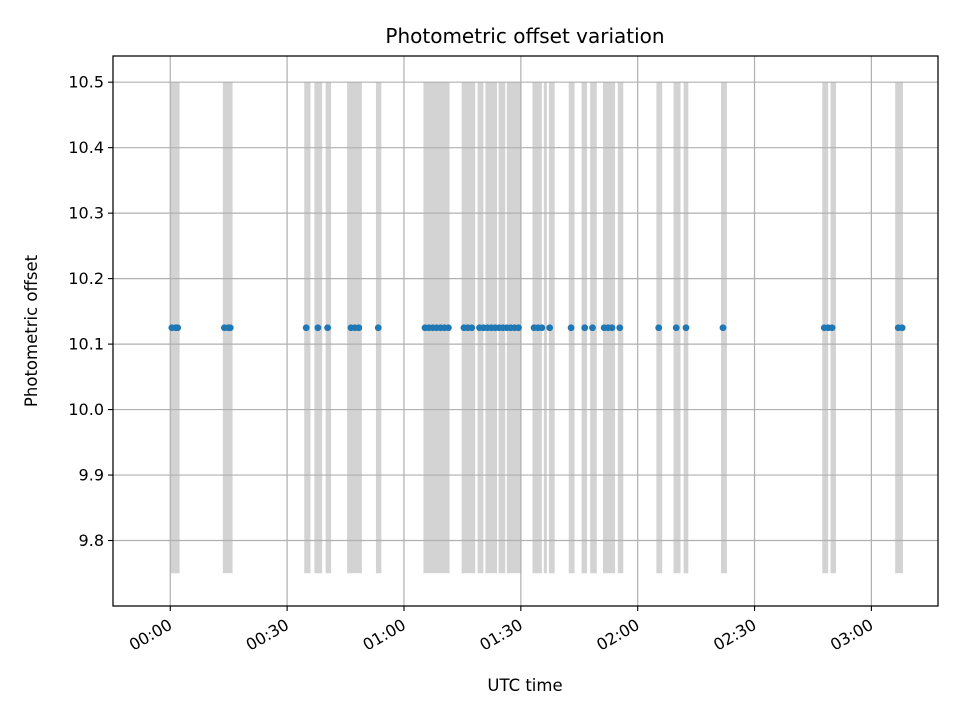 This screenshot has width=960, height=720. What do you see at coordinates (86, 344) in the screenshot?
I see `y-tick-label: 10.1` at bounding box center [86, 344].